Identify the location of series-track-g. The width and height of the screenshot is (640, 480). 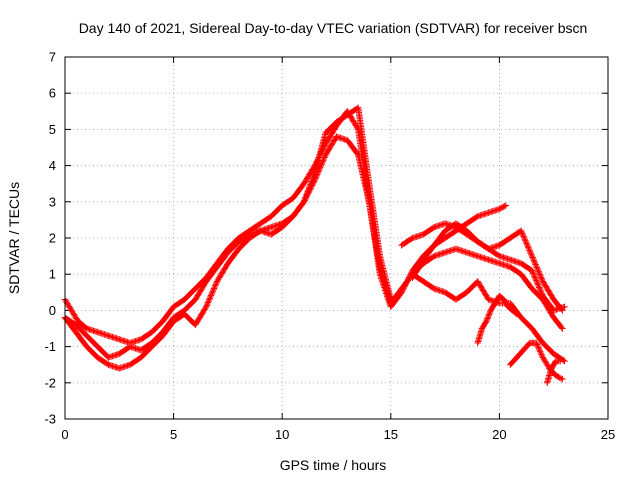
(497, 319).